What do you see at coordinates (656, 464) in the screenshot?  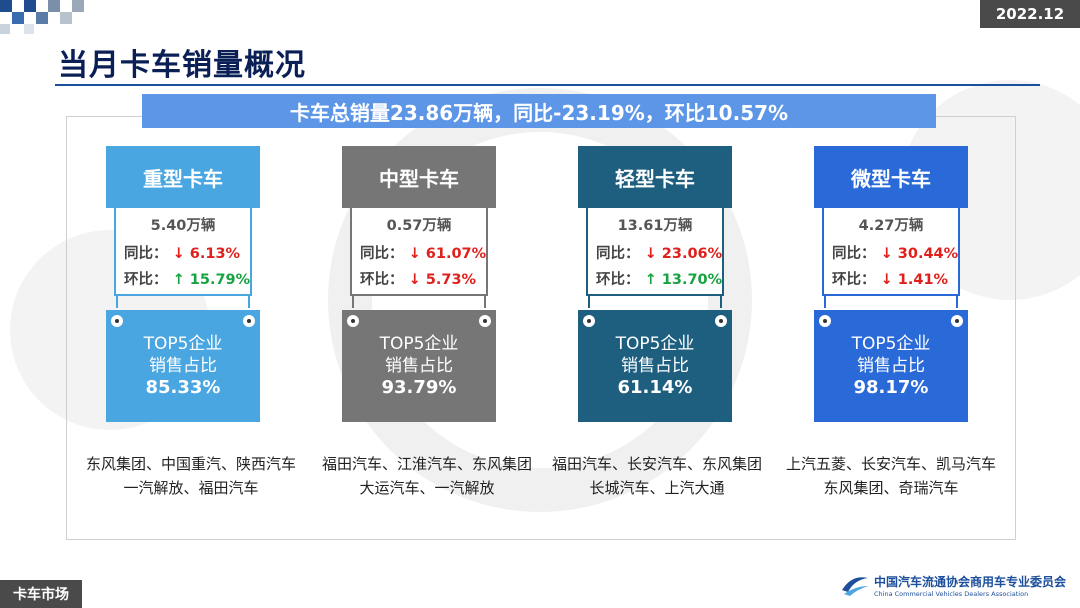 I see `companies-line: 福田汽车、长安汽车、东风集团` at bounding box center [656, 464].